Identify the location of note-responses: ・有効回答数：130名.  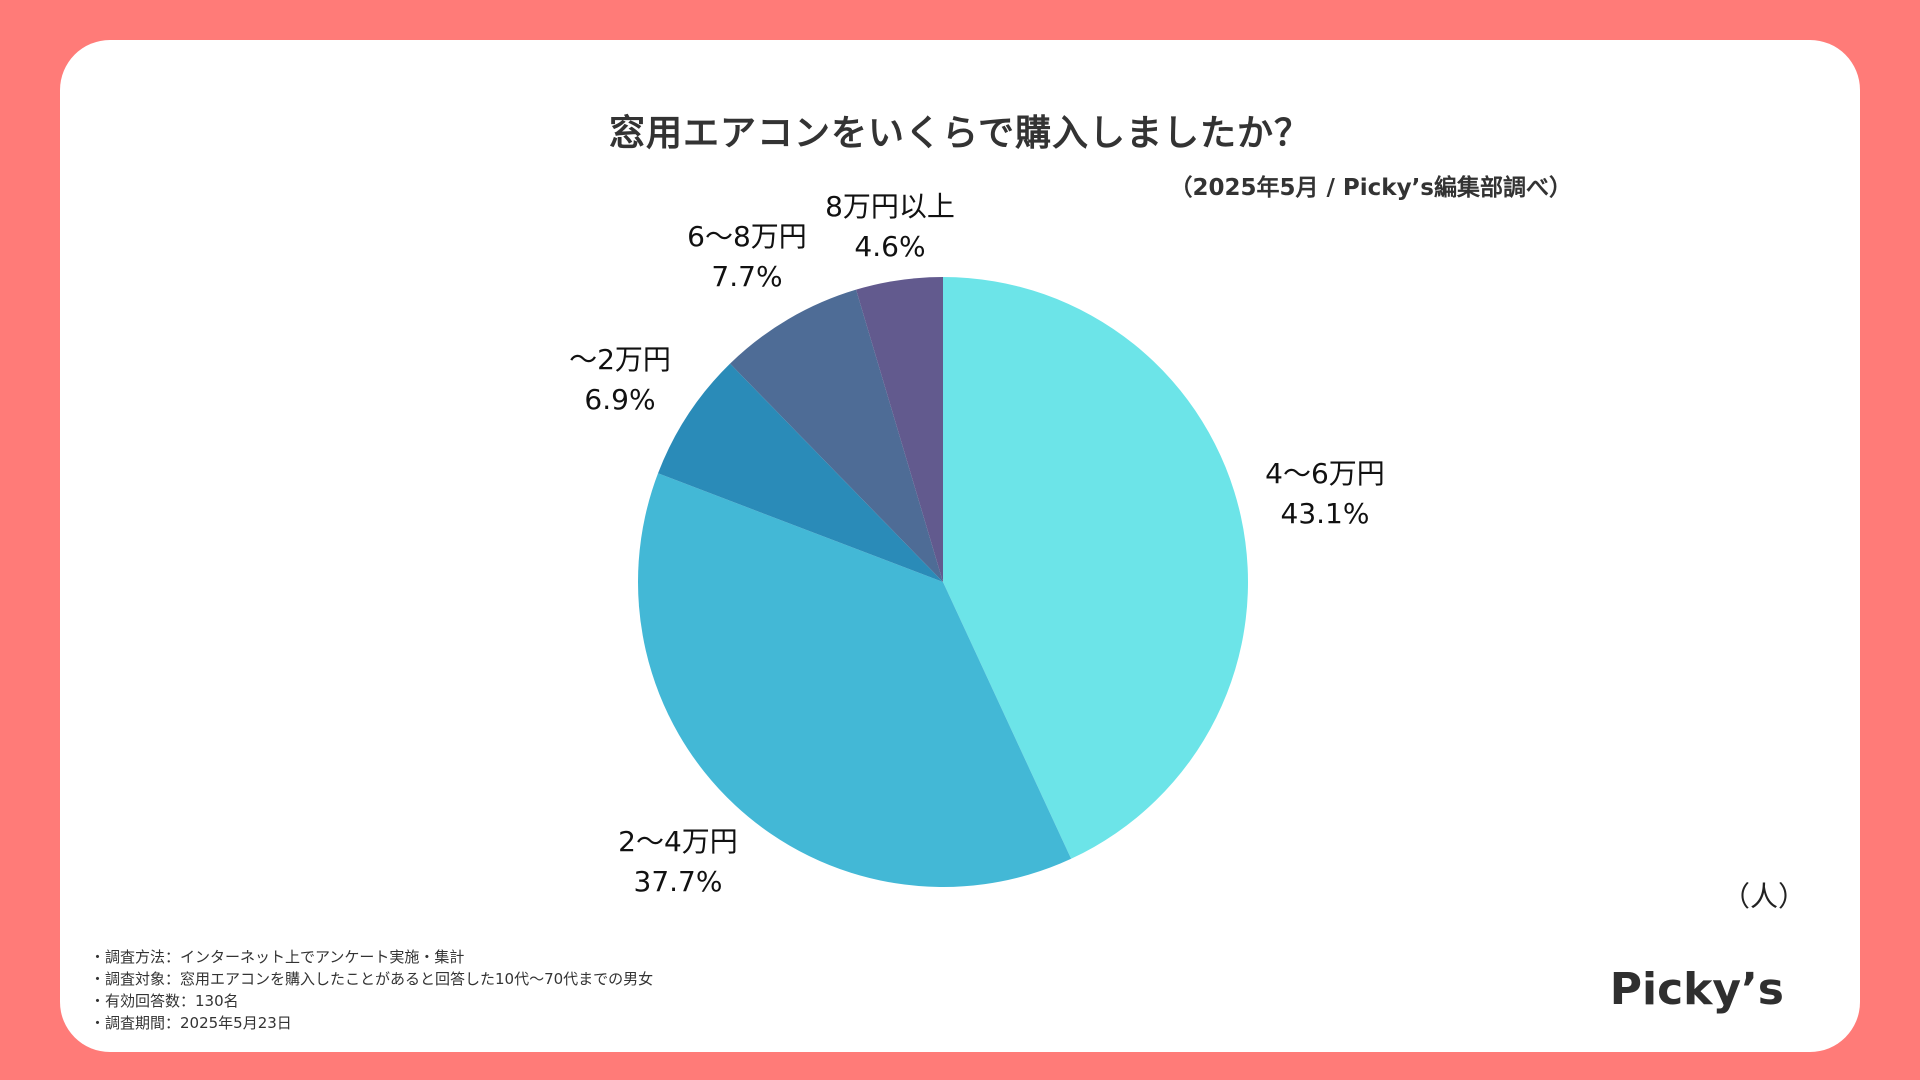
(164, 1001).